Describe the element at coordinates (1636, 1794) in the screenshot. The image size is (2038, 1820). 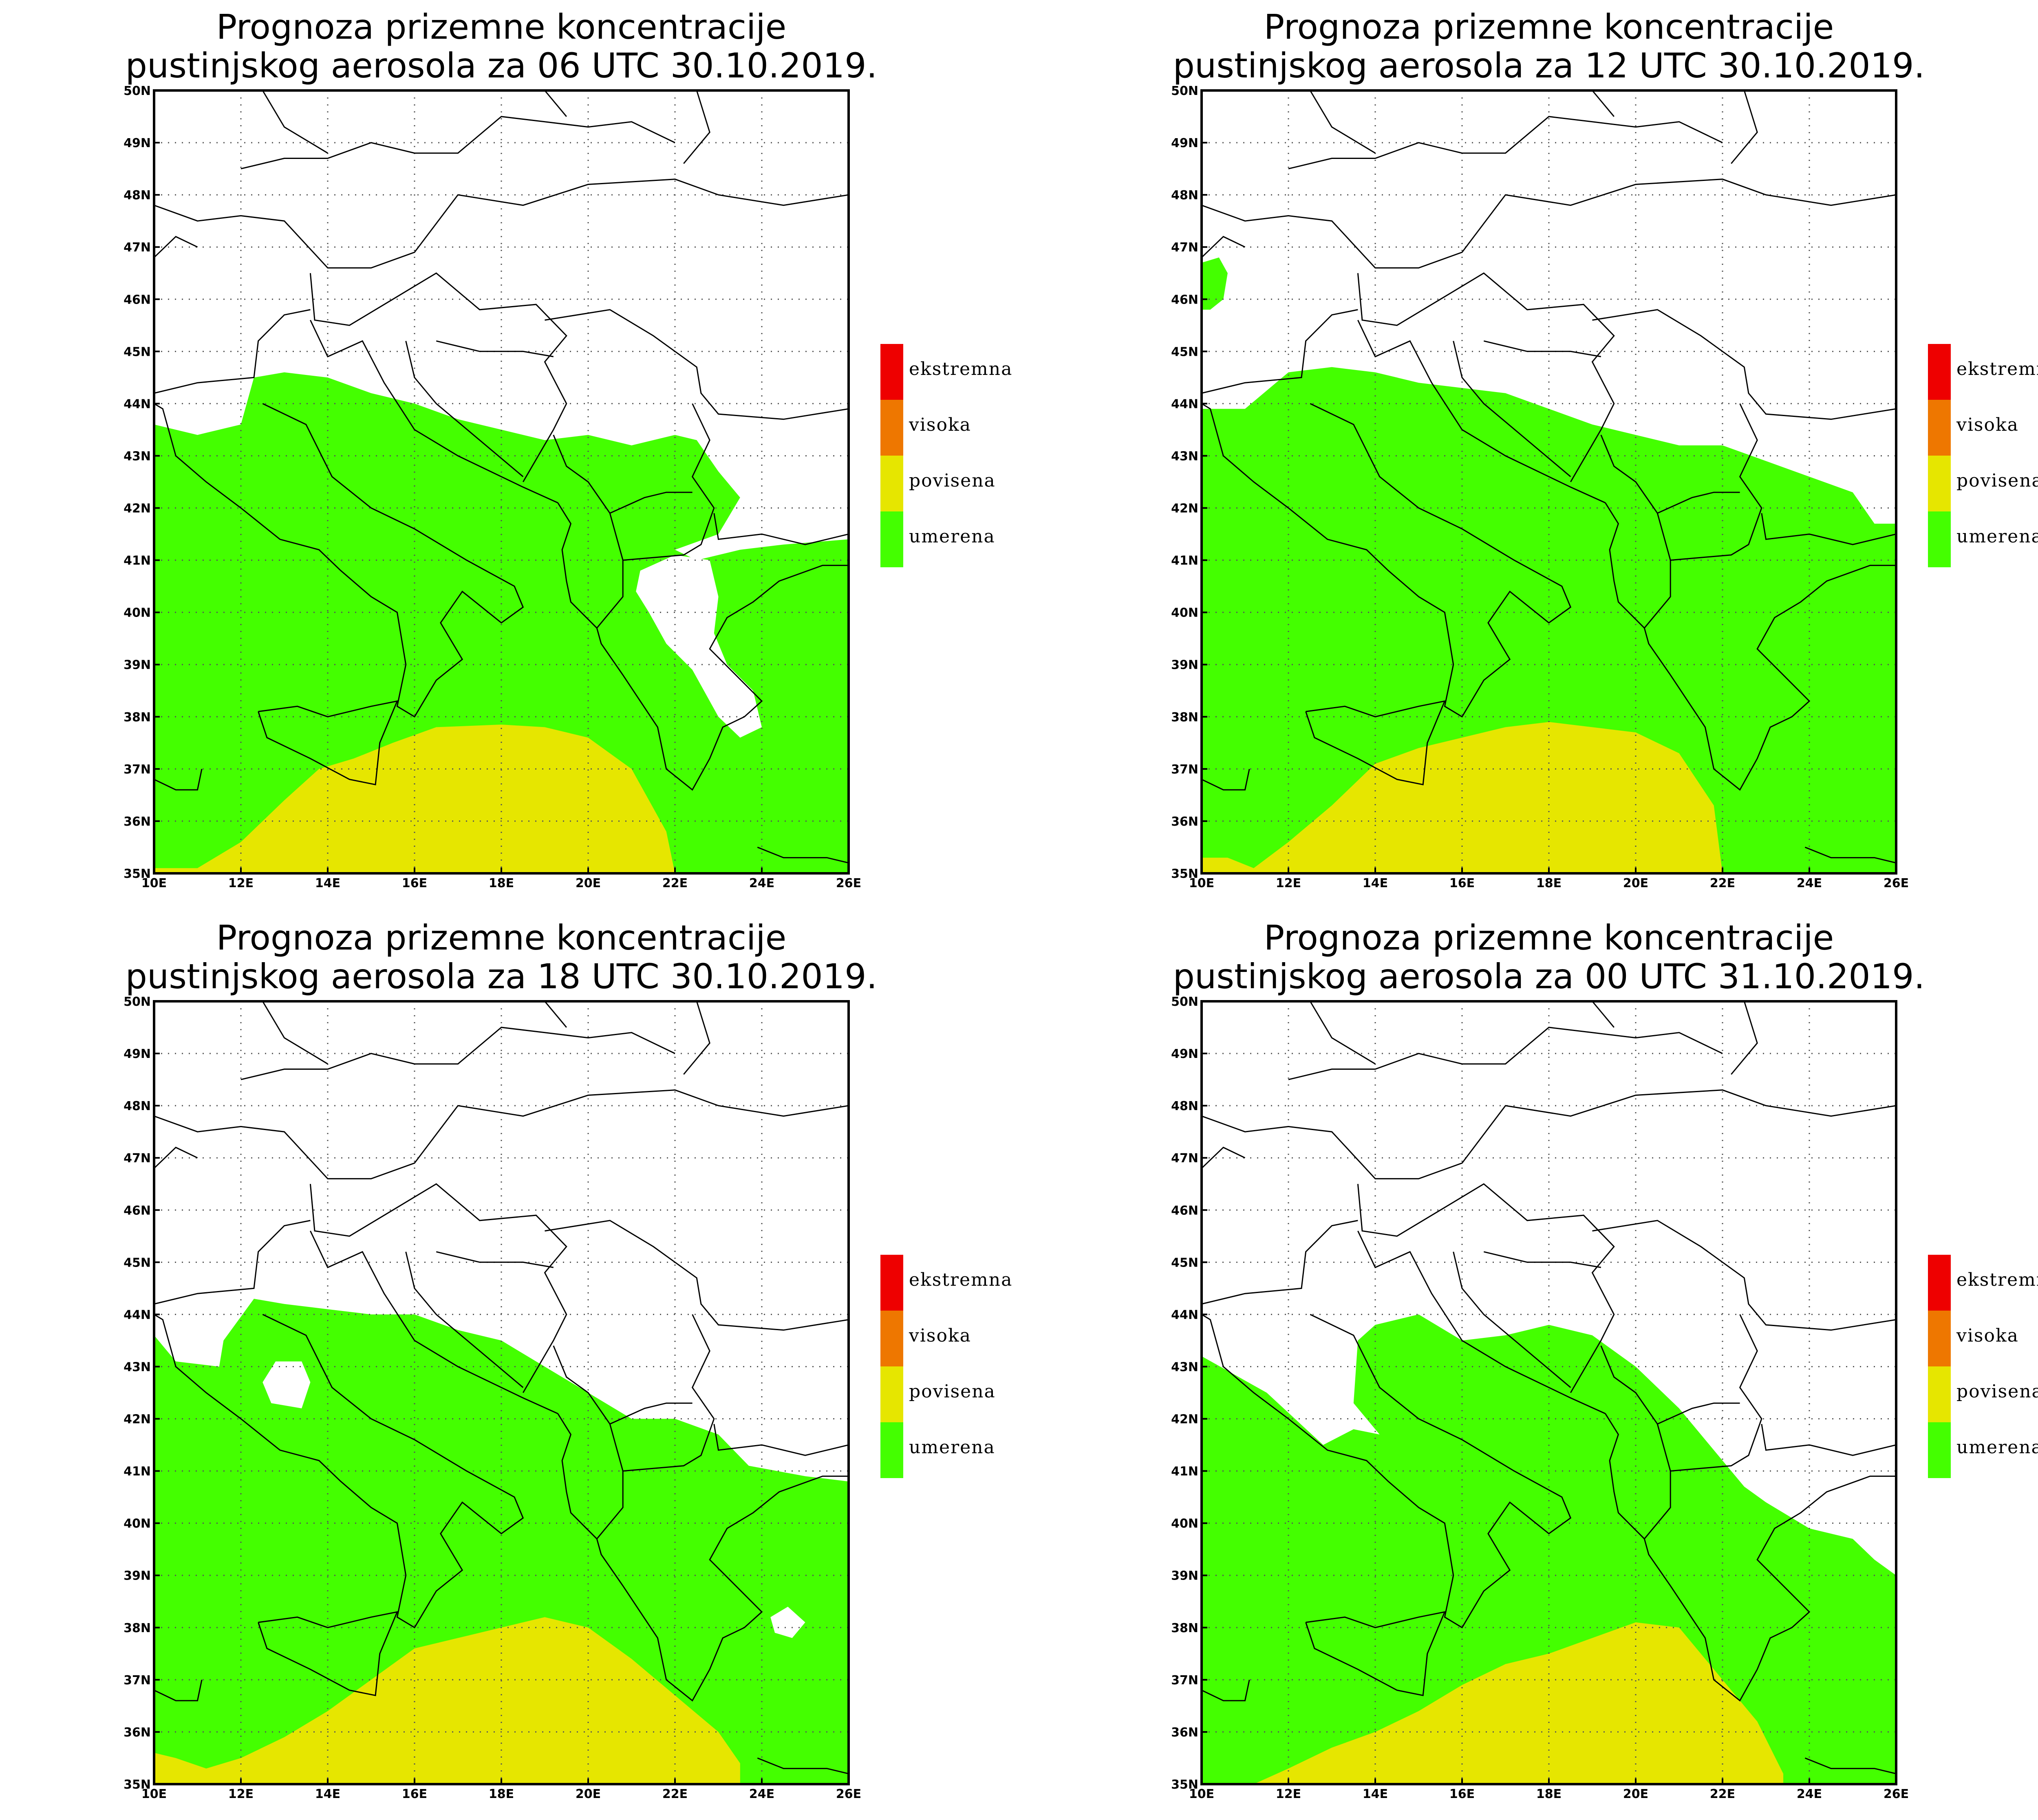
I see `lon-tick-label: 20E` at that location.